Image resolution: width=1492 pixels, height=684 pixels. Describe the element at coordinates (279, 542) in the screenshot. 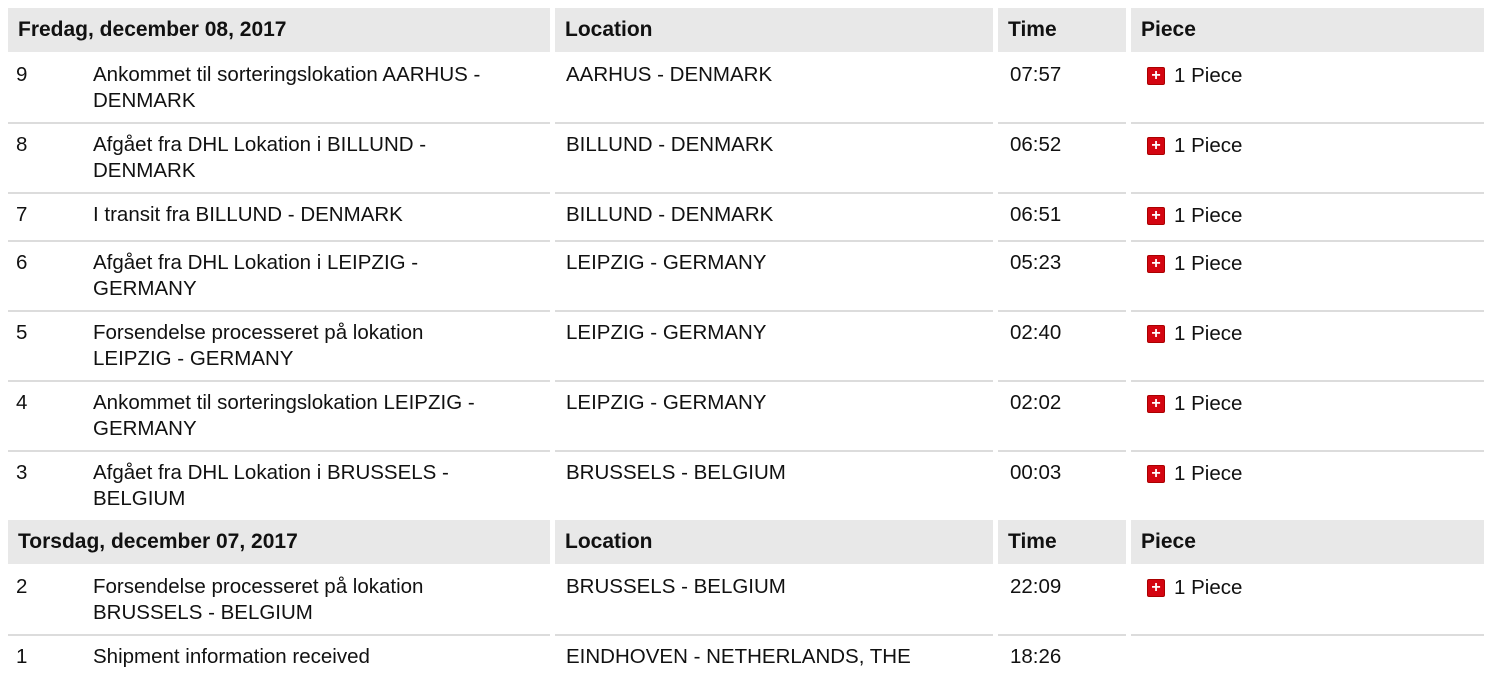

I see `date-header: Torsdag, december 07, 2017` at that location.